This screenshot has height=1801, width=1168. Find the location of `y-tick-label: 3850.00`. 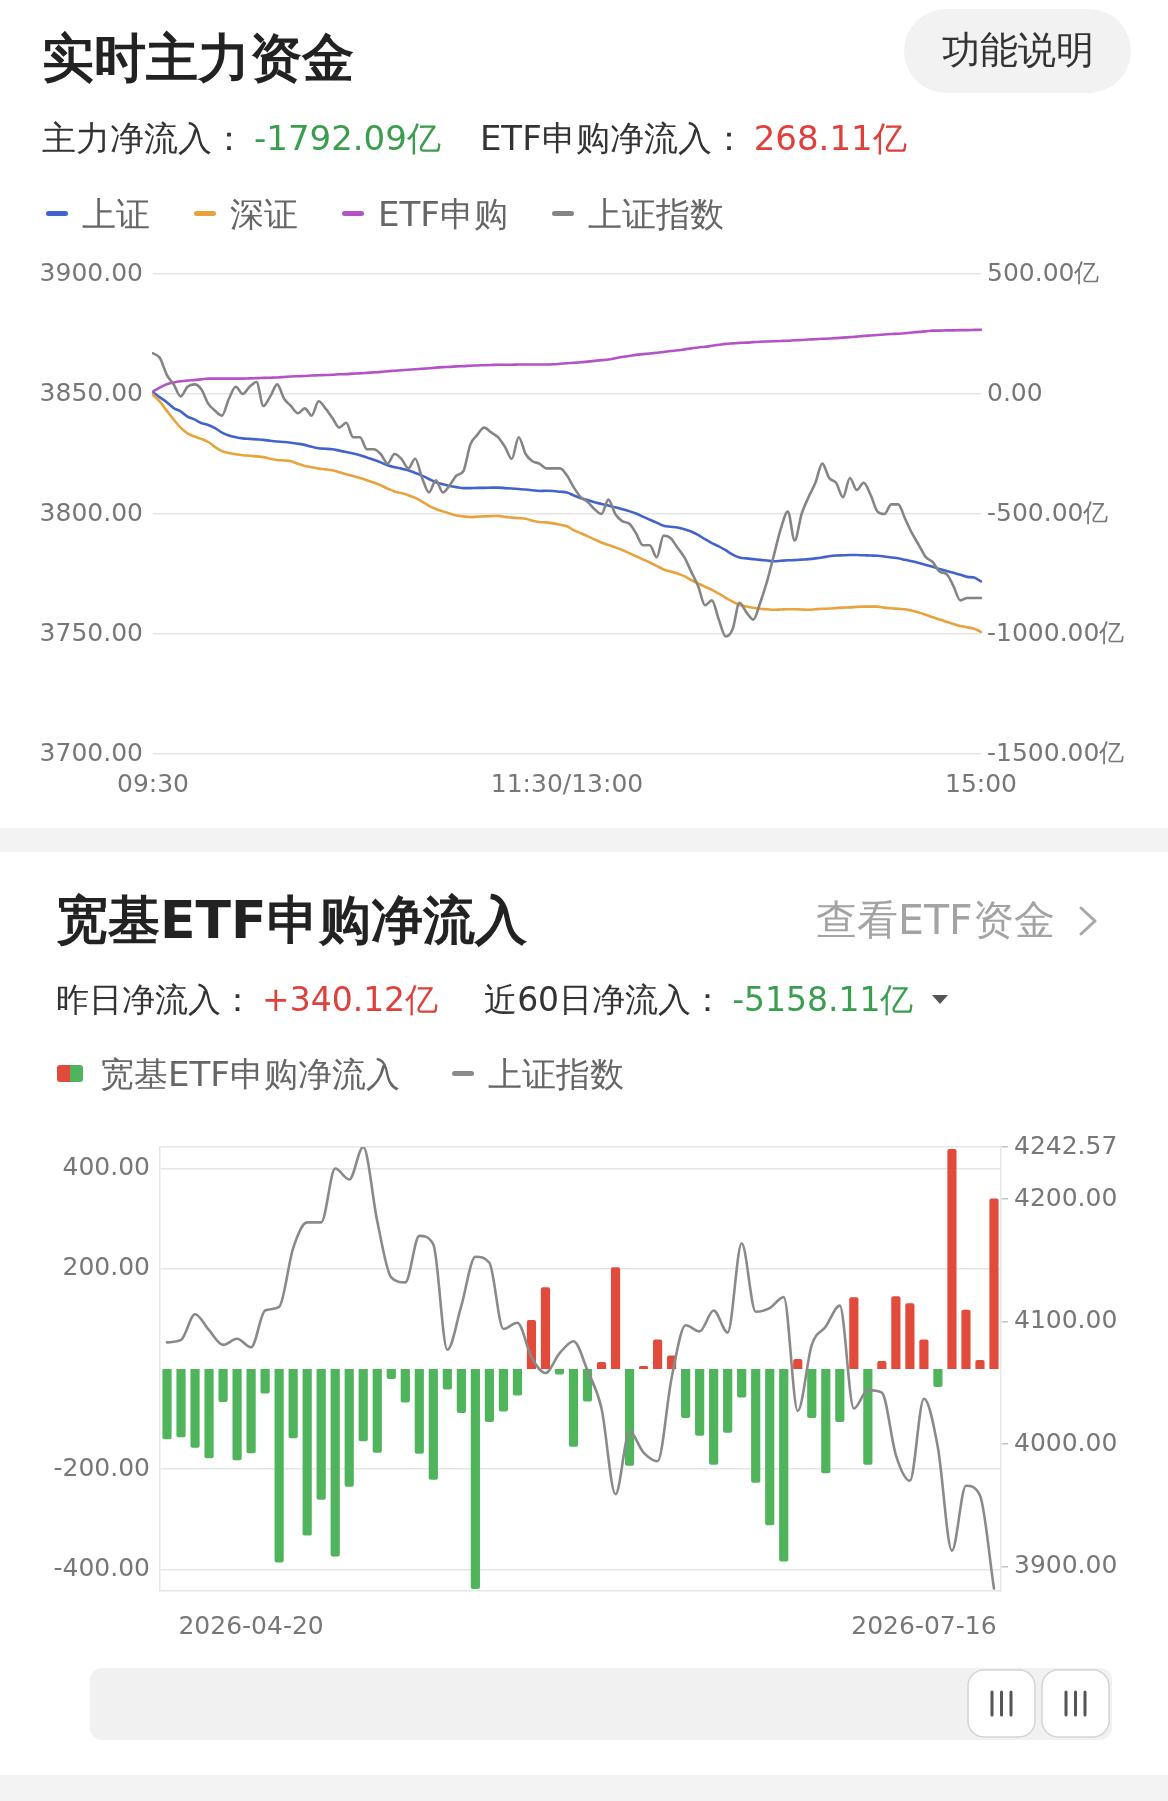

y-tick-label: 3850.00 is located at coordinates (91, 392).